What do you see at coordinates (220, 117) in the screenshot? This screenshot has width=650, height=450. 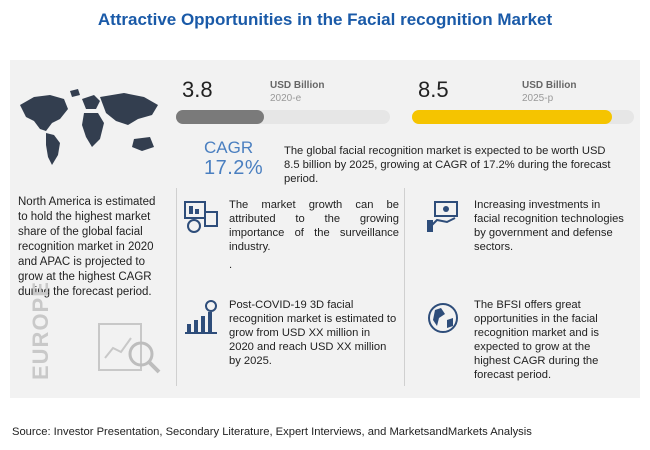 I see `bar-2020-fill` at bounding box center [220, 117].